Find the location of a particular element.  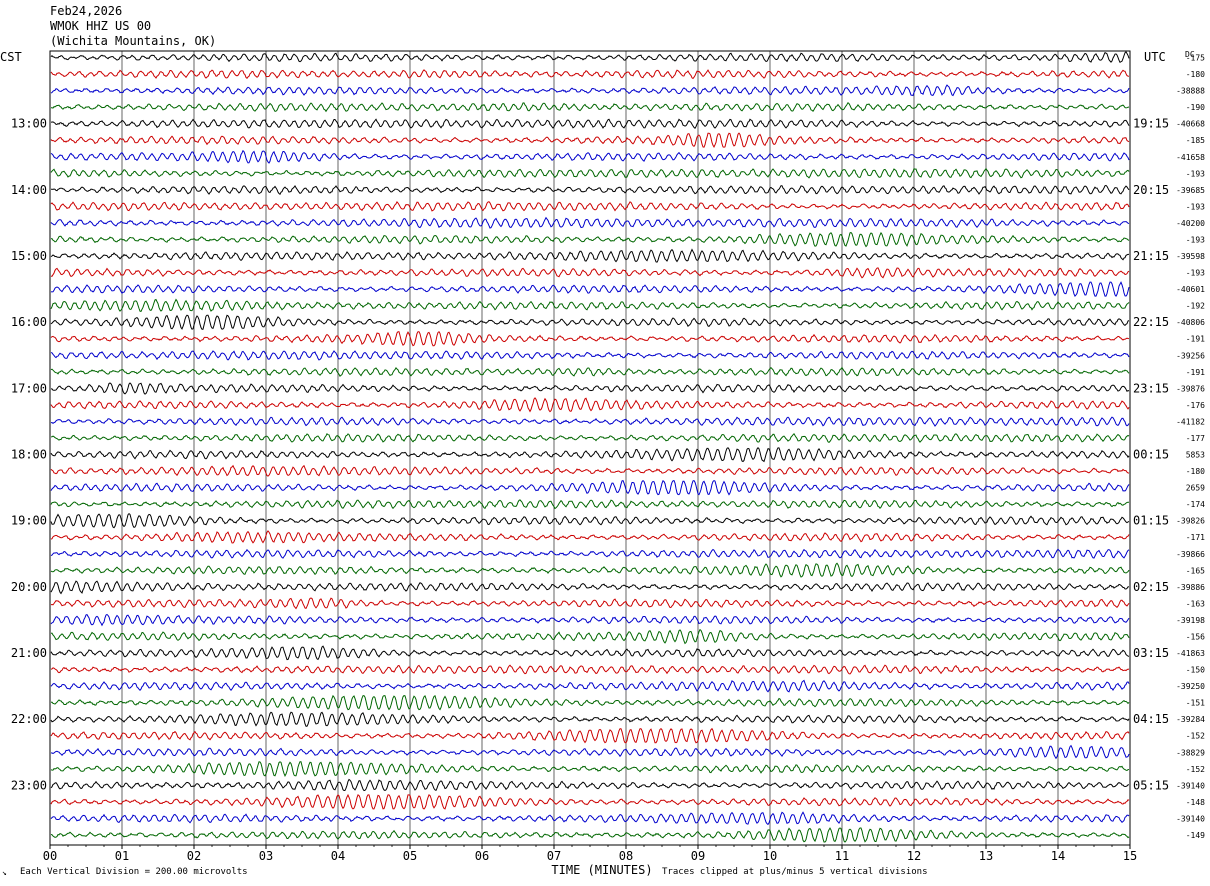

right-hour-label: 01:15 is located at coordinates (1151, 521).